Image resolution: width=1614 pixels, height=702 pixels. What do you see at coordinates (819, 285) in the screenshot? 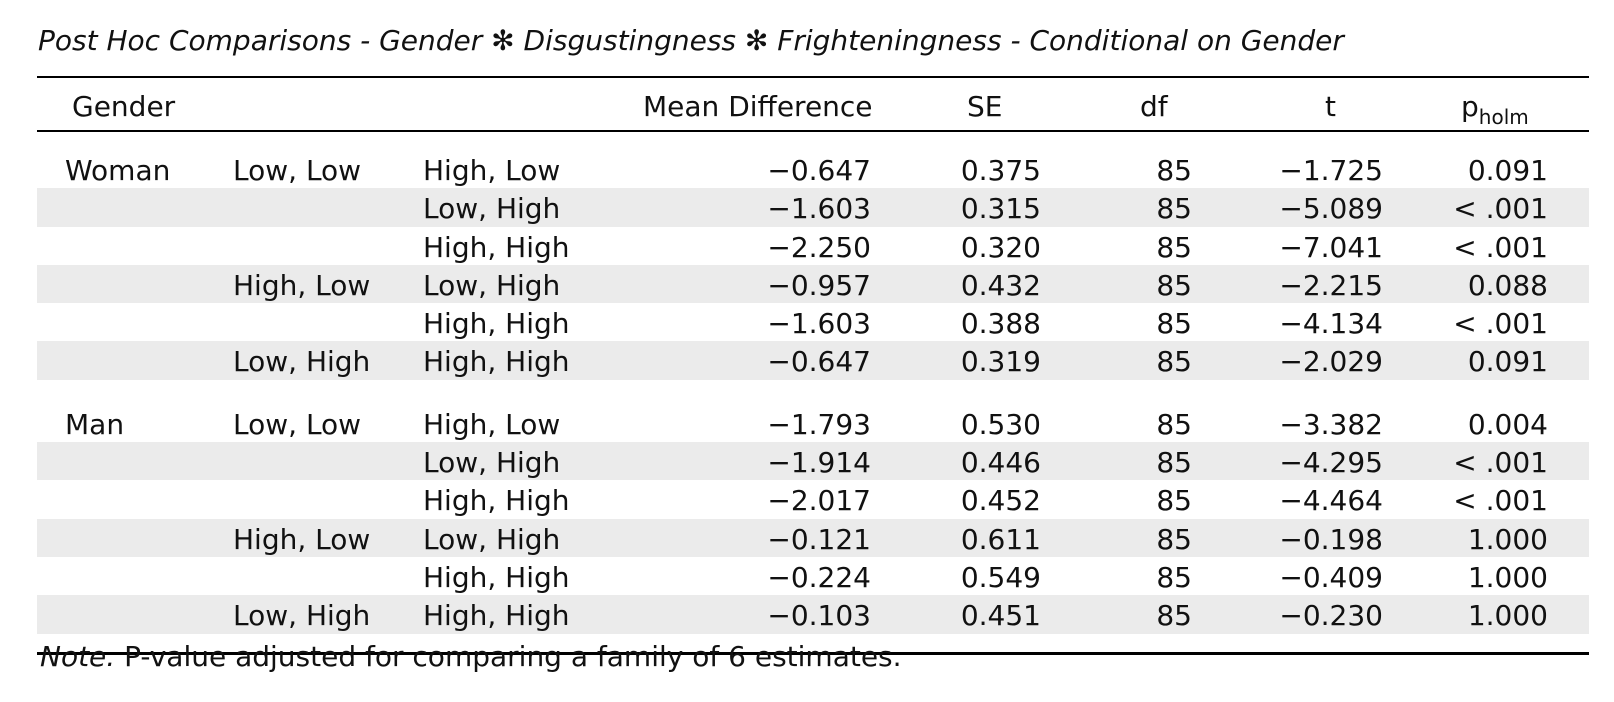
I see `cell-mean-difference: −0.957` at bounding box center [819, 285].